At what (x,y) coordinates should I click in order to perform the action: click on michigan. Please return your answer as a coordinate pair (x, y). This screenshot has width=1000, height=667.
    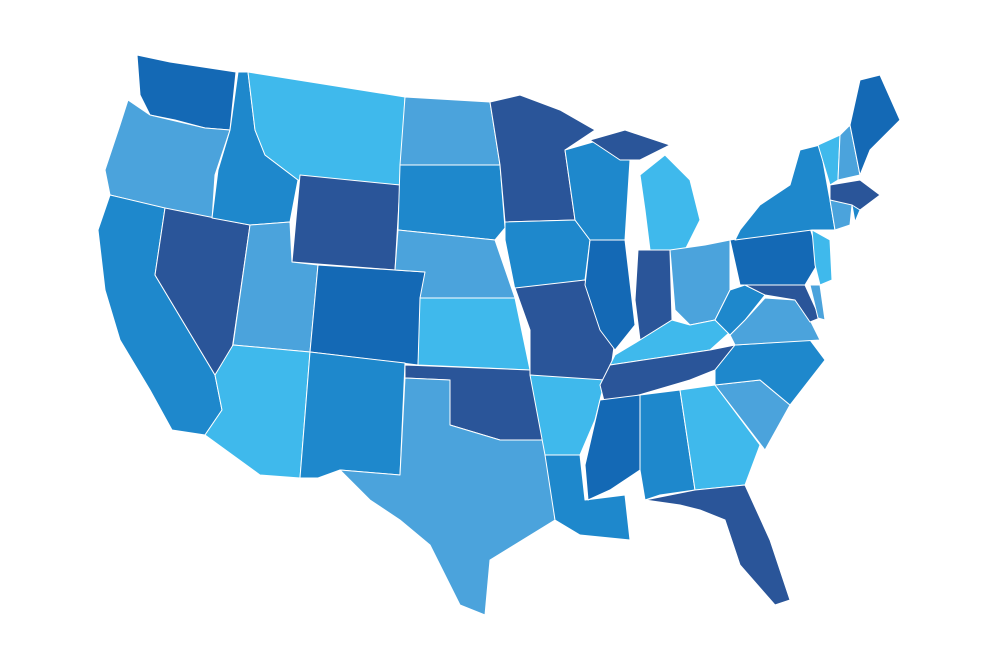
    Looking at the image, I should click on (670, 202).